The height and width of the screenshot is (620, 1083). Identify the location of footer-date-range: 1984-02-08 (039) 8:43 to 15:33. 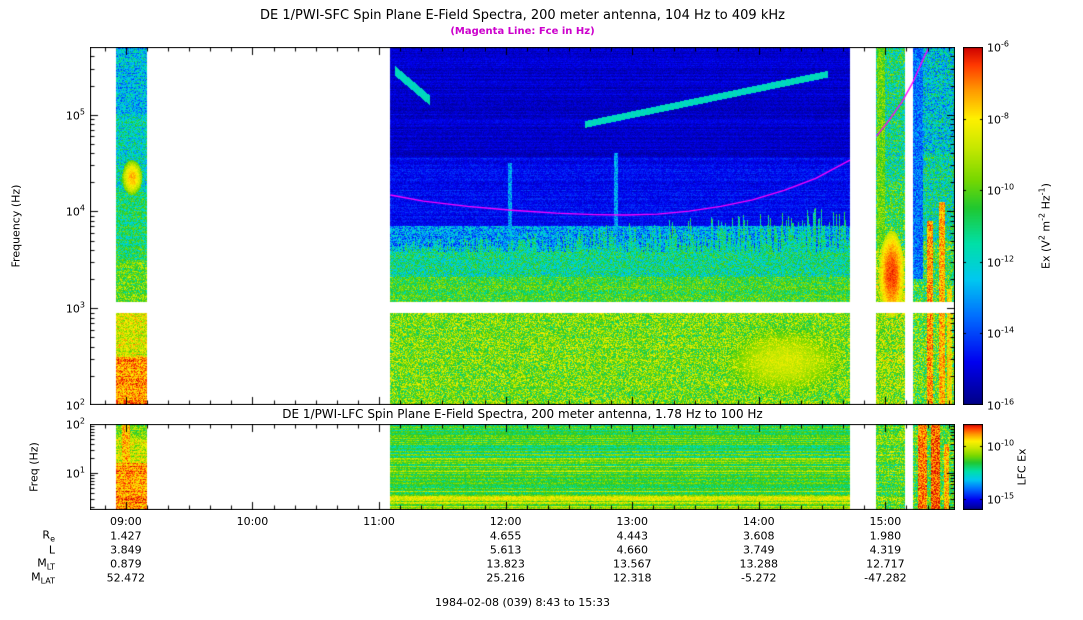
(522, 602).